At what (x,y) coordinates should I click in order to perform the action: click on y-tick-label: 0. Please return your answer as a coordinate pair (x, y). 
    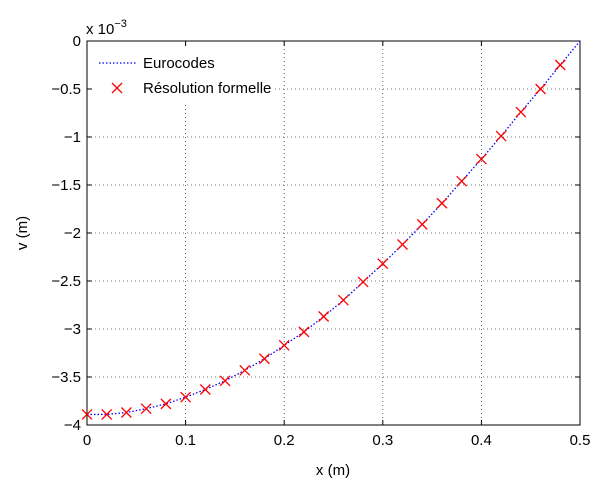
    Looking at the image, I should click on (77, 41).